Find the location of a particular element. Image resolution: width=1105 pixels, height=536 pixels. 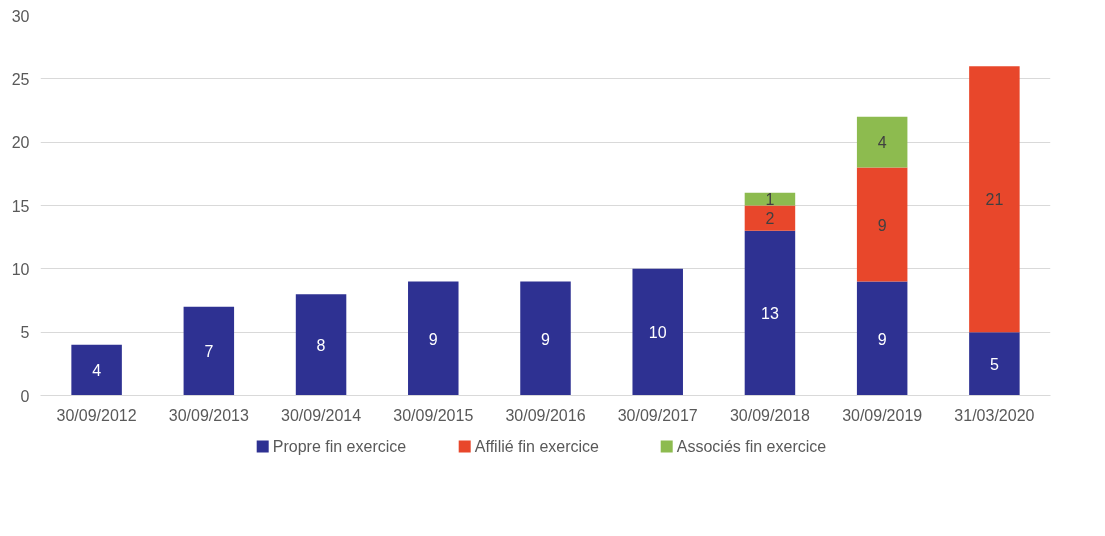

data-label: 10 is located at coordinates (657, 333).